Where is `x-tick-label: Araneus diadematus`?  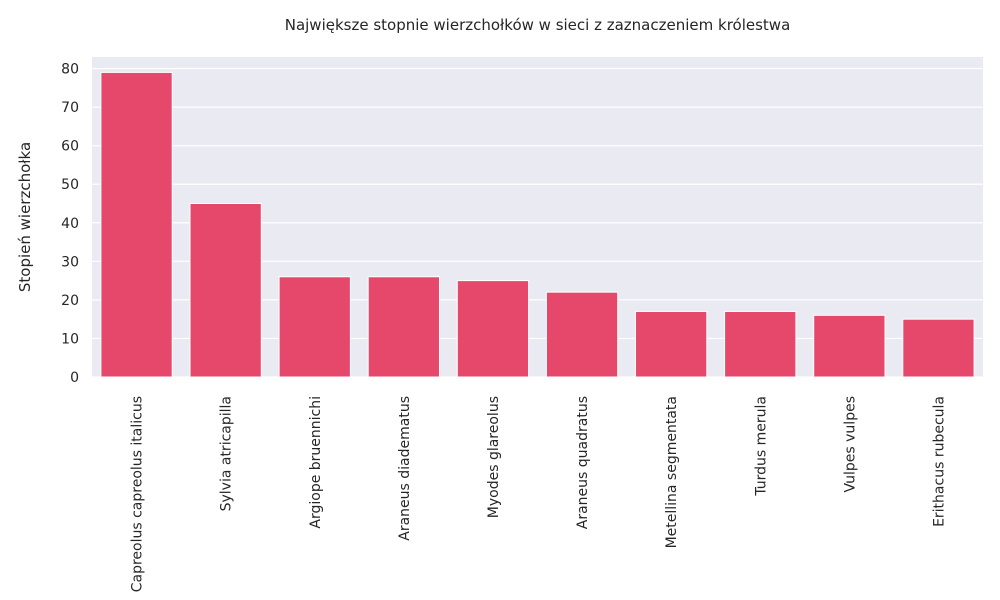 x-tick-label: Araneus diadematus is located at coordinates (405, 468).